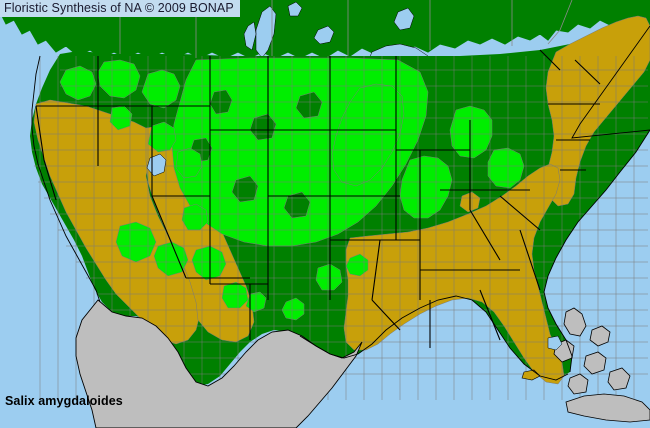  I want to click on map-title: Floristic Synthesis of NA © 2009 BONAP, so click(120, 8).